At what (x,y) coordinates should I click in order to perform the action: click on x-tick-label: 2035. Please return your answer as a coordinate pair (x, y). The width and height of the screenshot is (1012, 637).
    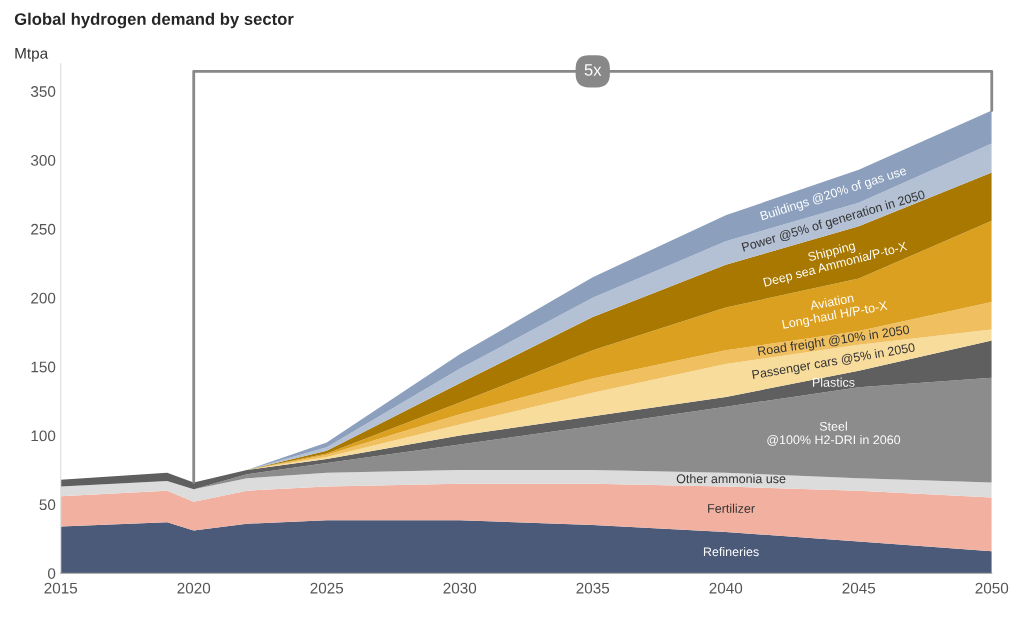
    Looking at the image, I should click on (593, 588).